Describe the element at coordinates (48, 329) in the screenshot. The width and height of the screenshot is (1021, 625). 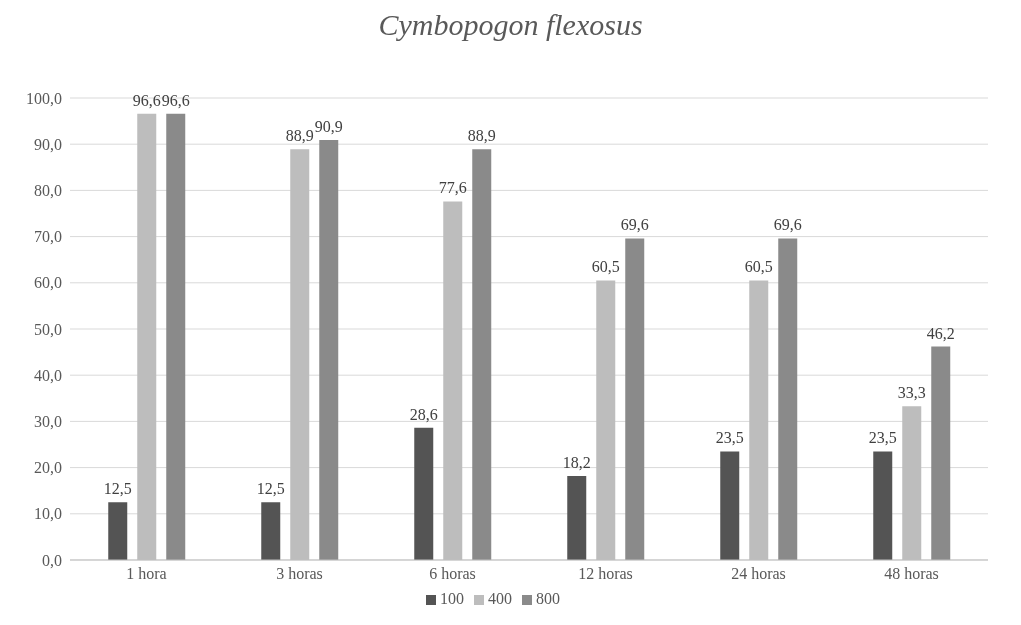
I see `y-tick-label: 50,0` at that location.